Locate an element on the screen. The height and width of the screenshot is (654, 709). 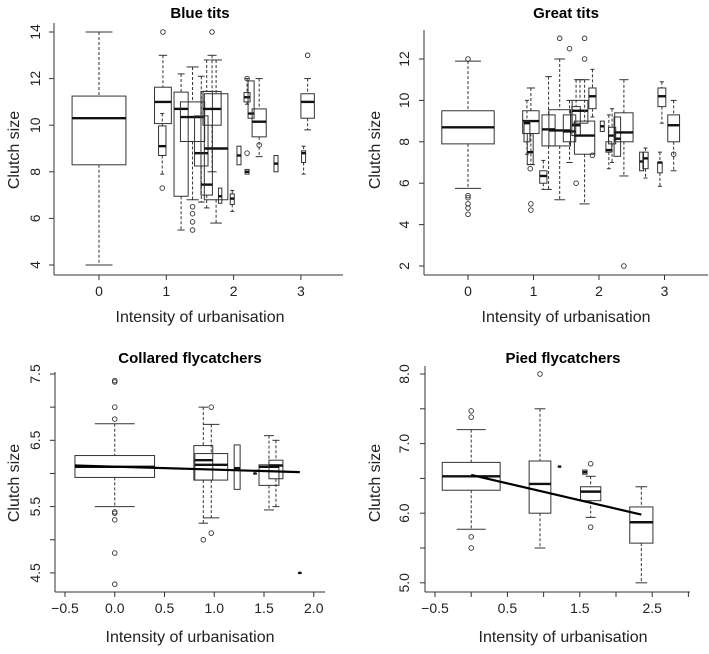
y-tick-label: 6.5 is located at coordinates (35, 440).